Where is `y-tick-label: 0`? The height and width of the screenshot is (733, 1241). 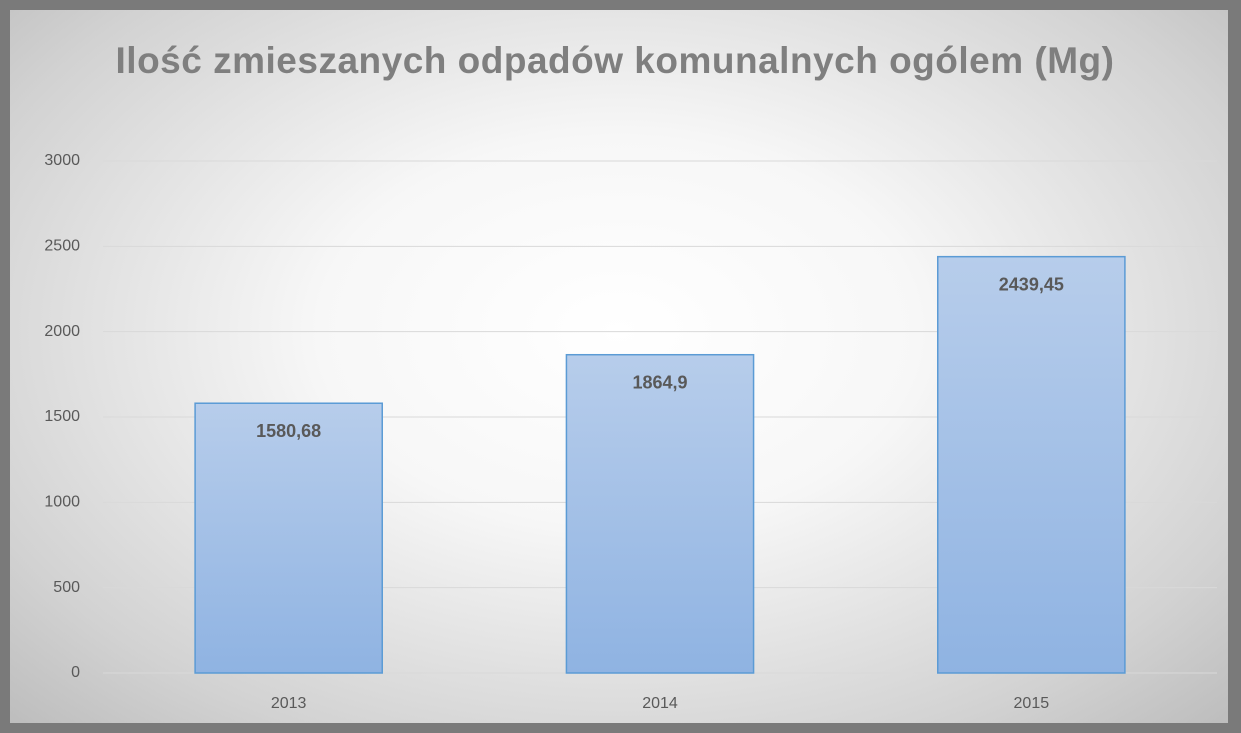 y-tick-label: 0 is located at coordinates (75, 672).